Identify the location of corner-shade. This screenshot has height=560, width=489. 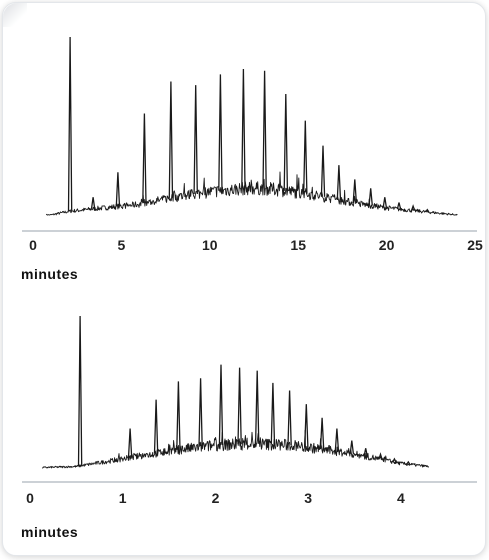
(15, 15).